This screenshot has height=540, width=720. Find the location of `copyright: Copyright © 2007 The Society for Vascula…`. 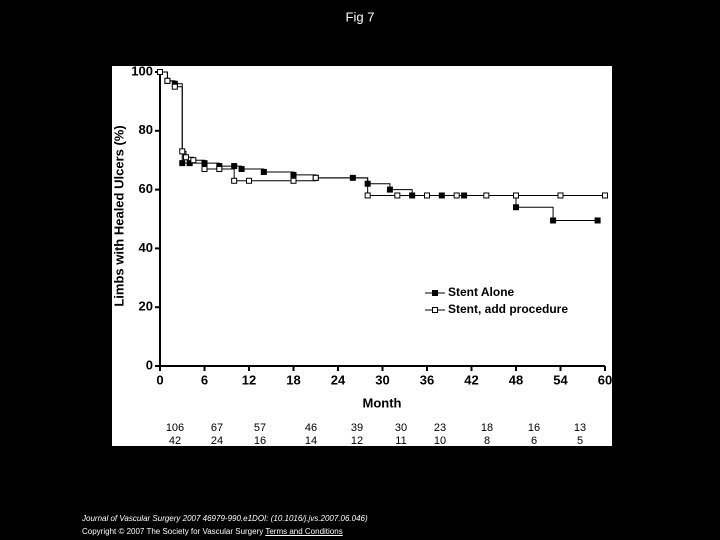

copyright: Copyright © 2007 The Society for Vascula… is located at coordinates (212, 531).